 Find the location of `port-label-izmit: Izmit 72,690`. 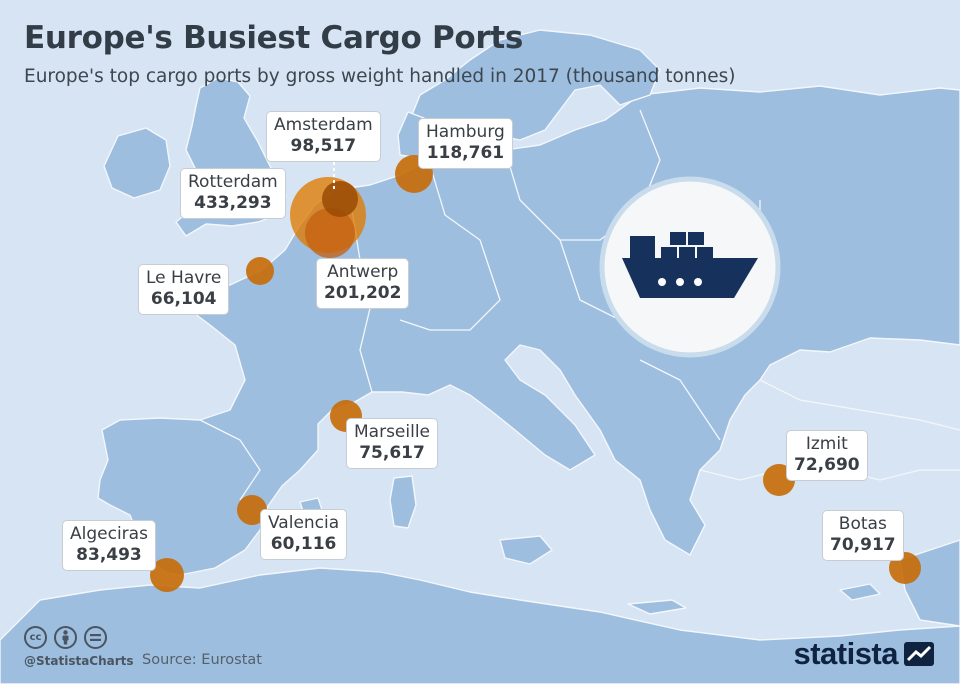

port-label-izmit: Izmit 72,690 is located at coordinates (827, 455).